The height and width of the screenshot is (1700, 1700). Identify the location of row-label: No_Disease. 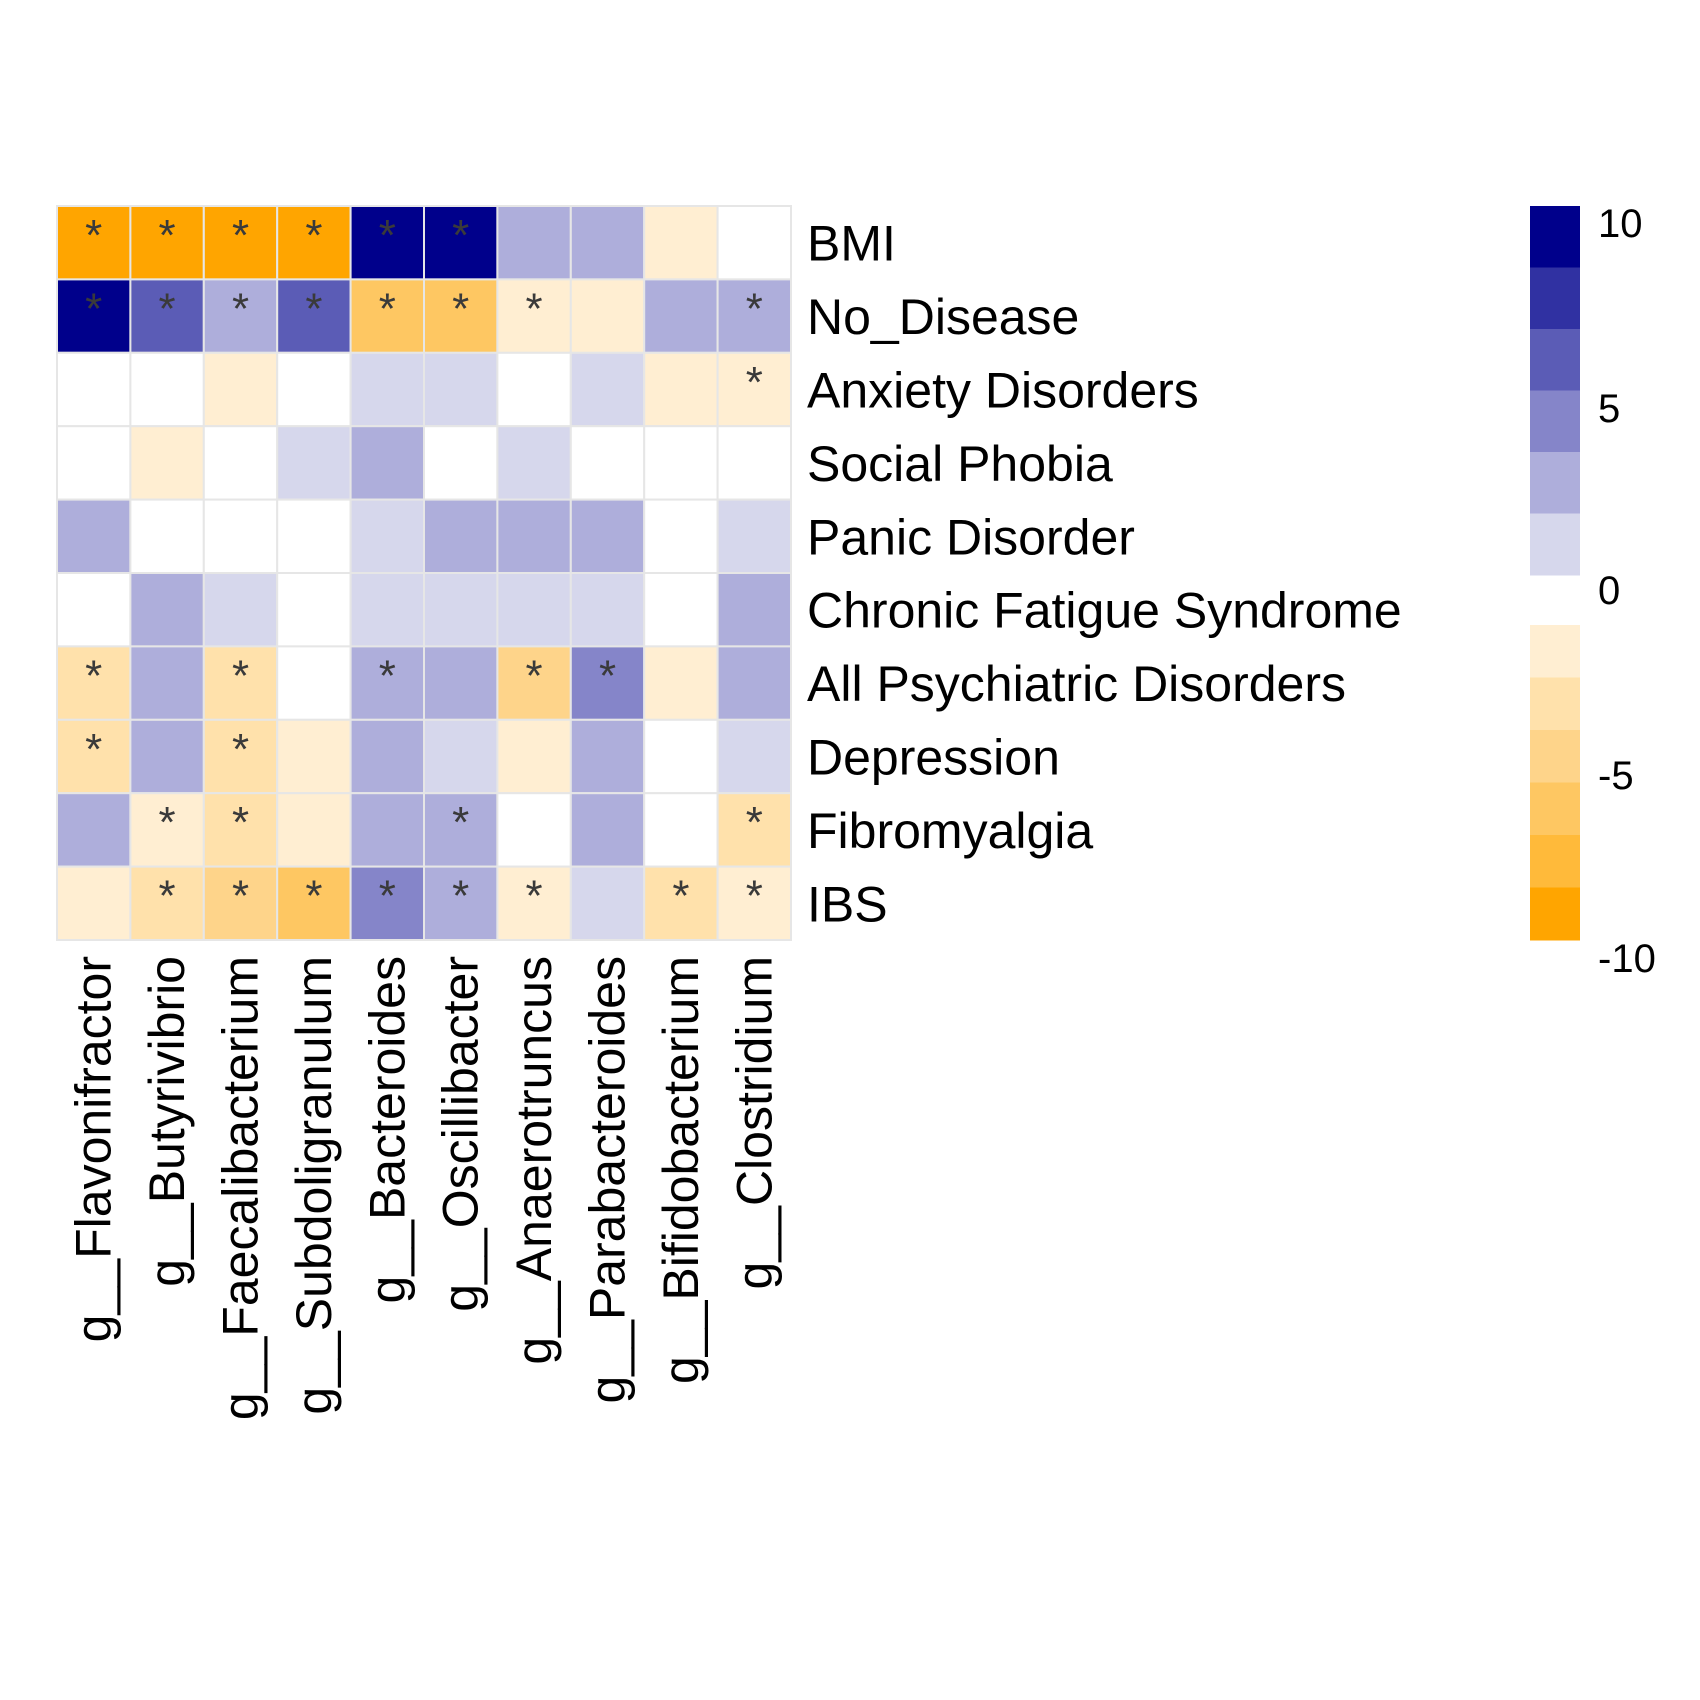
(943, 317).